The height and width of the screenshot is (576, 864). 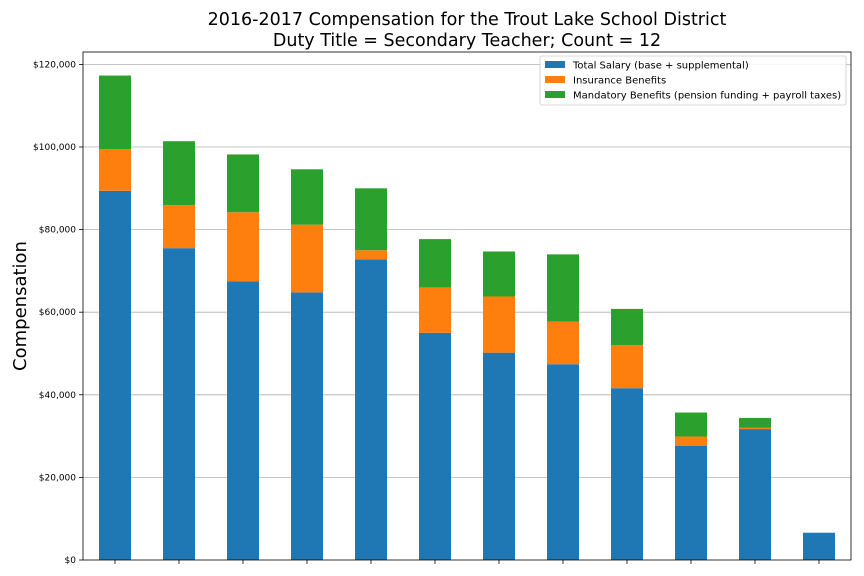 What do you see at coordinates (57, 478) in the screenshot?
I see `y-tick-label-1: $20,000` at bounding box center [57, 478].